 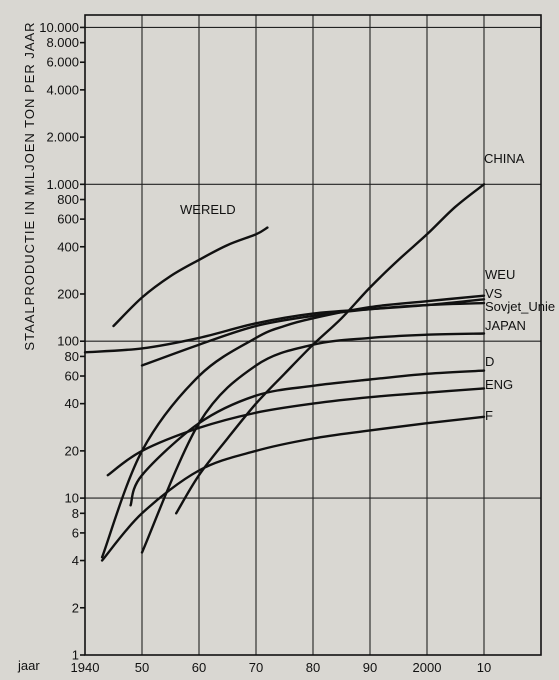 What do you see at coordinates (504, 158) in the screenshot?
I see `series-label-china: CHINA` at bounding box center [504, 158].